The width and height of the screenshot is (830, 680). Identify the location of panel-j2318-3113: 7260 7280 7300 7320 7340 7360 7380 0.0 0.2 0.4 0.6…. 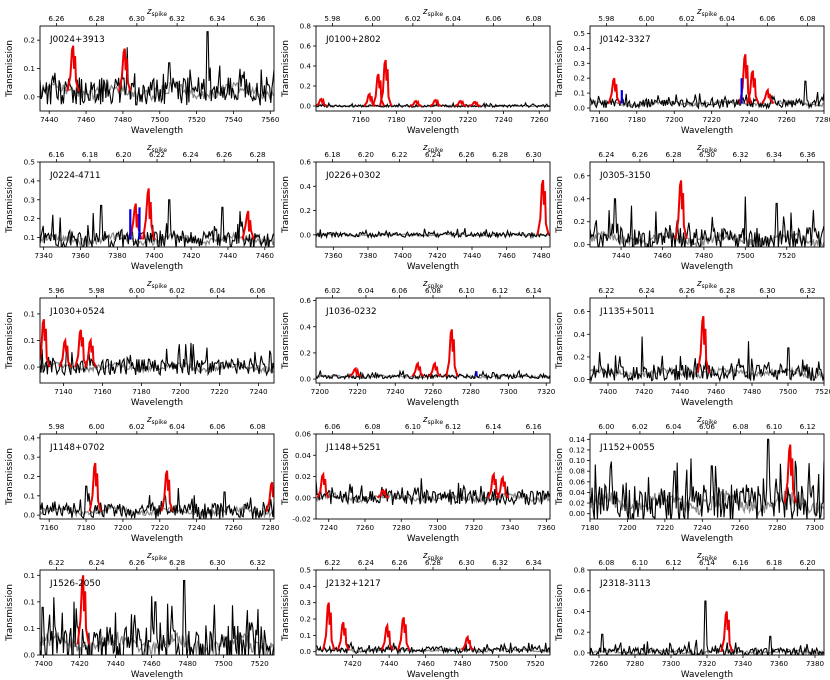
(690, 615).